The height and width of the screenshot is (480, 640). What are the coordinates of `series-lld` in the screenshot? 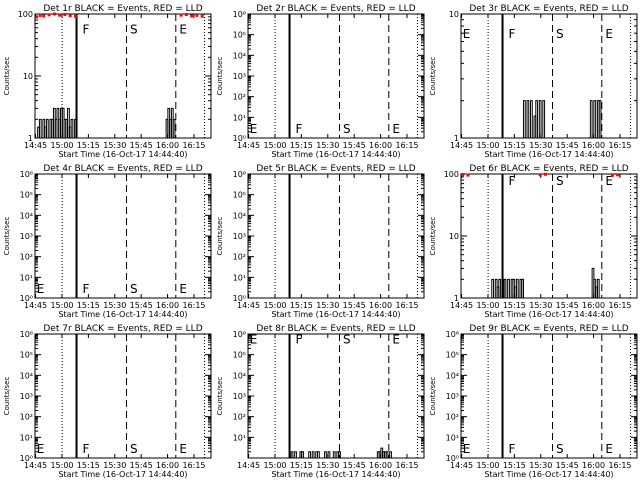 It's located at (540, 174).